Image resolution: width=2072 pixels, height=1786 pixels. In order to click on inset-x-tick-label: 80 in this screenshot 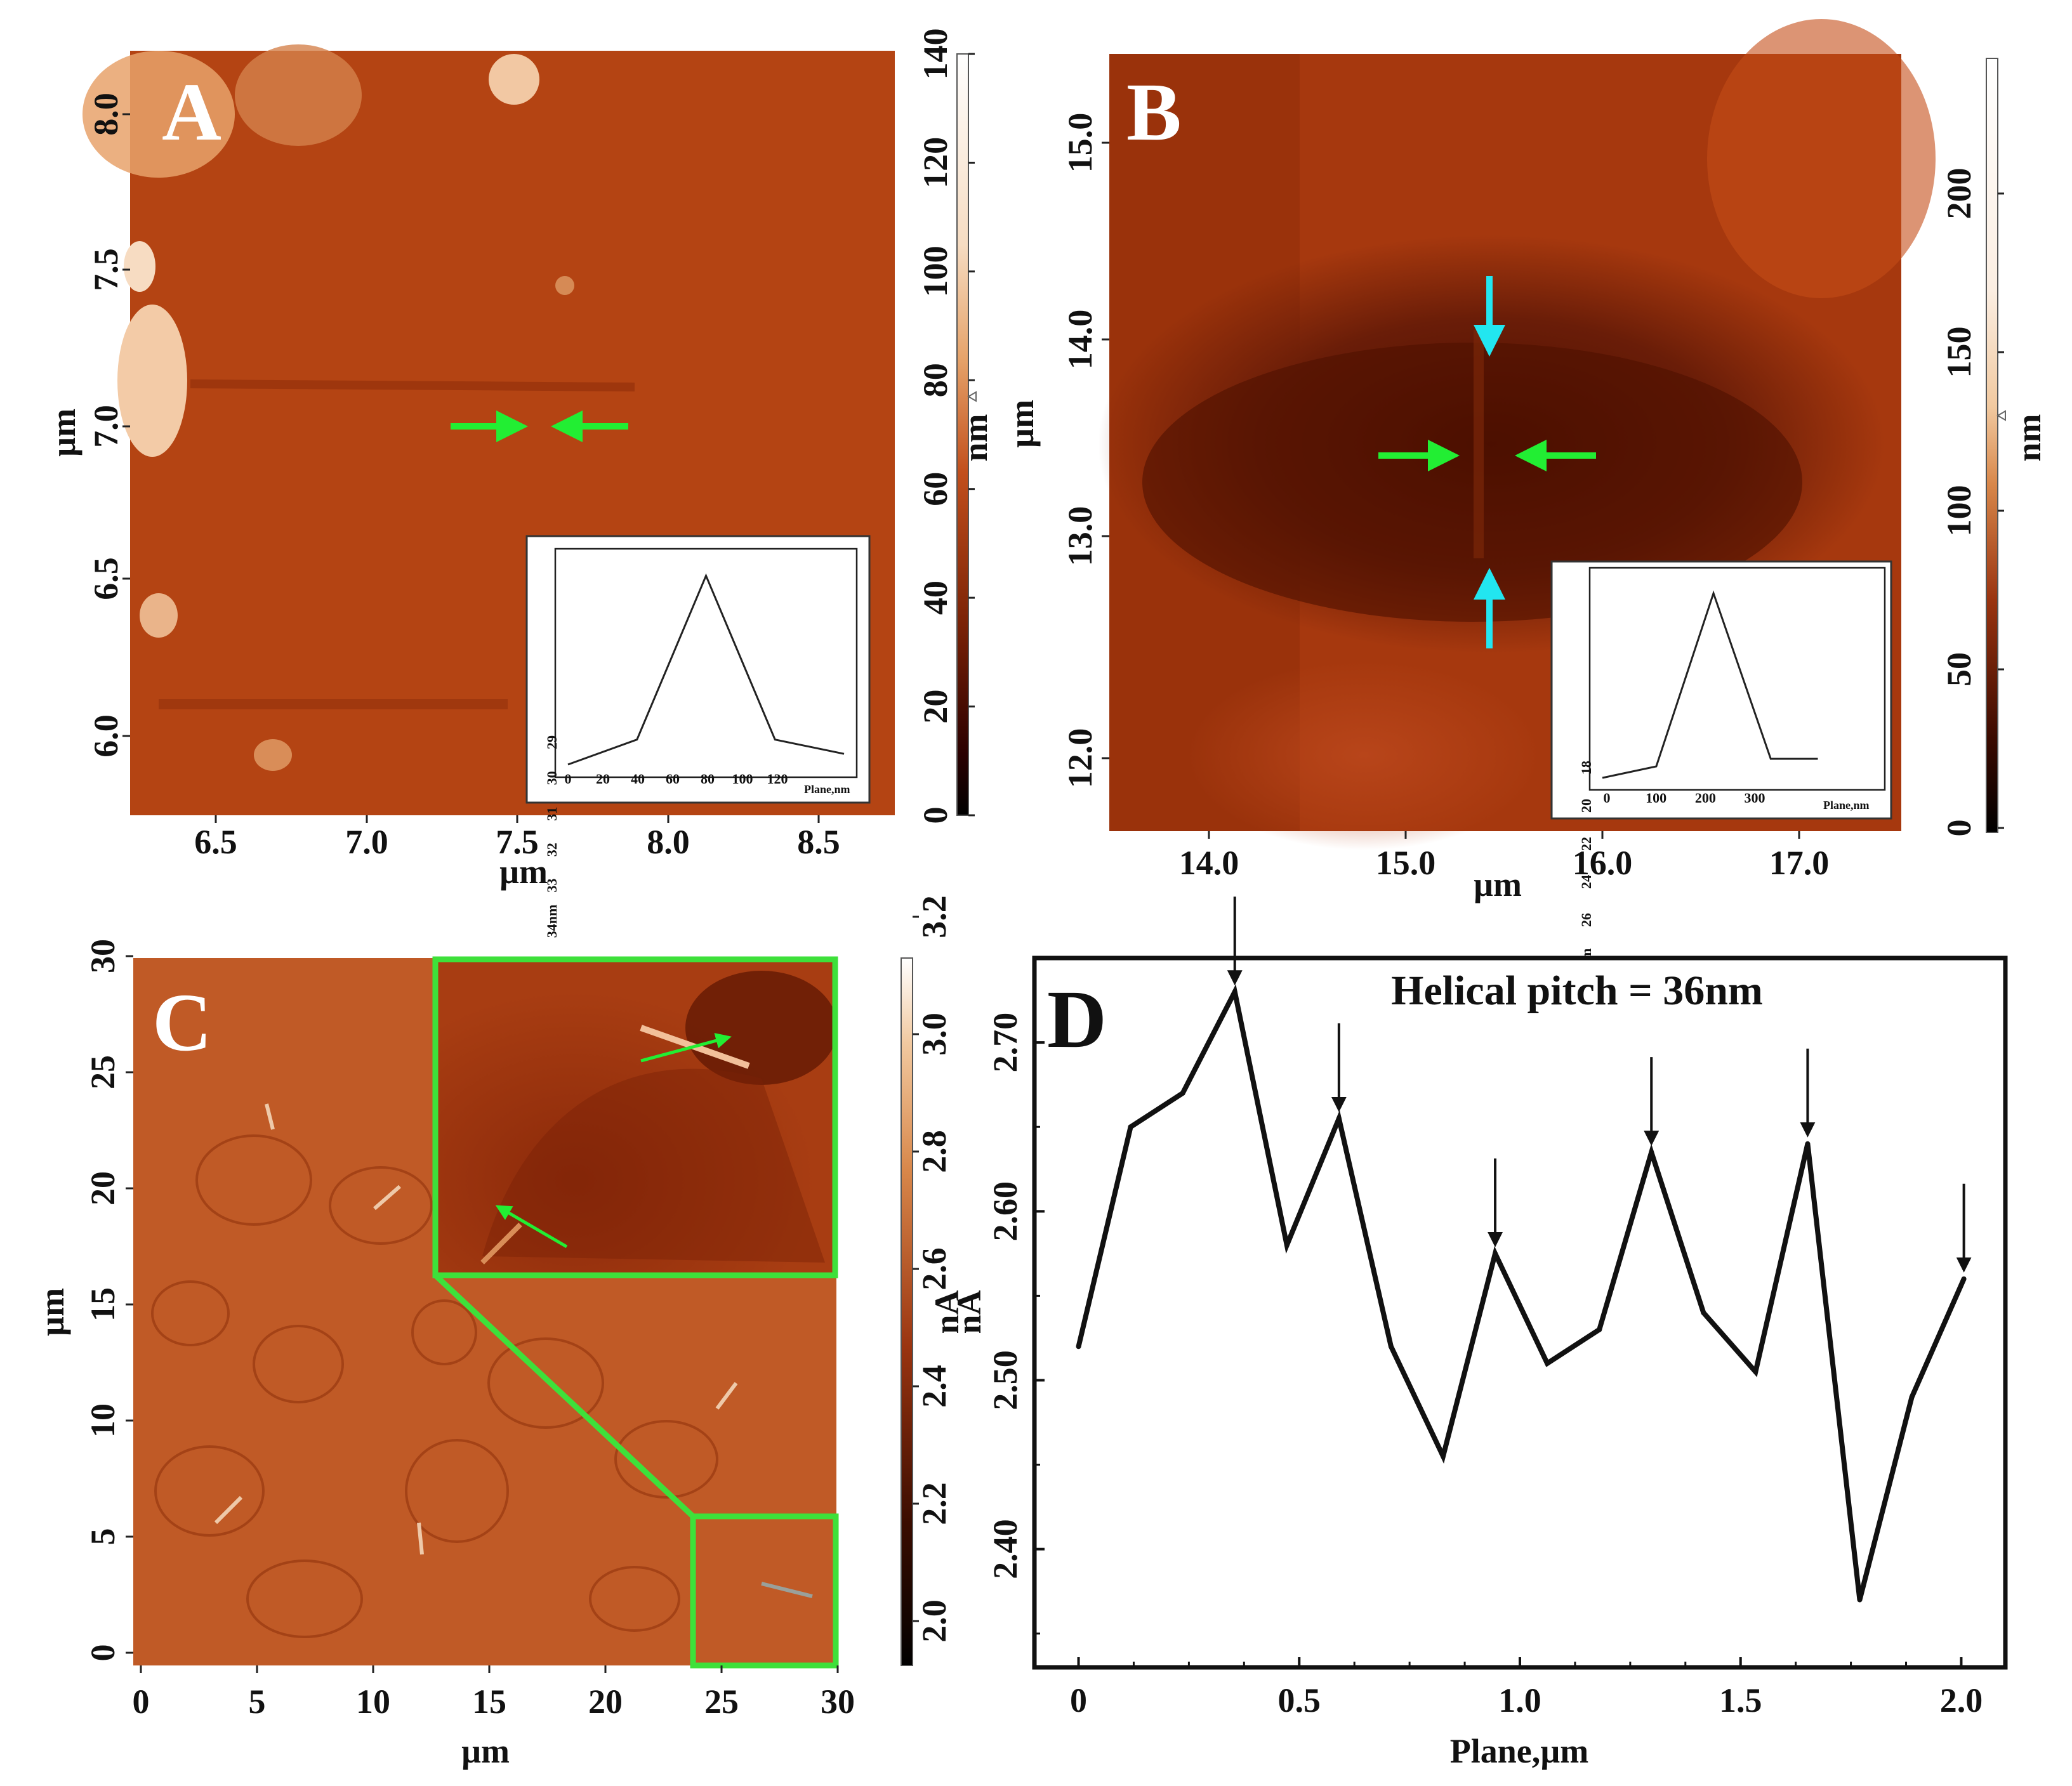, I will do `click(708, 779)`.